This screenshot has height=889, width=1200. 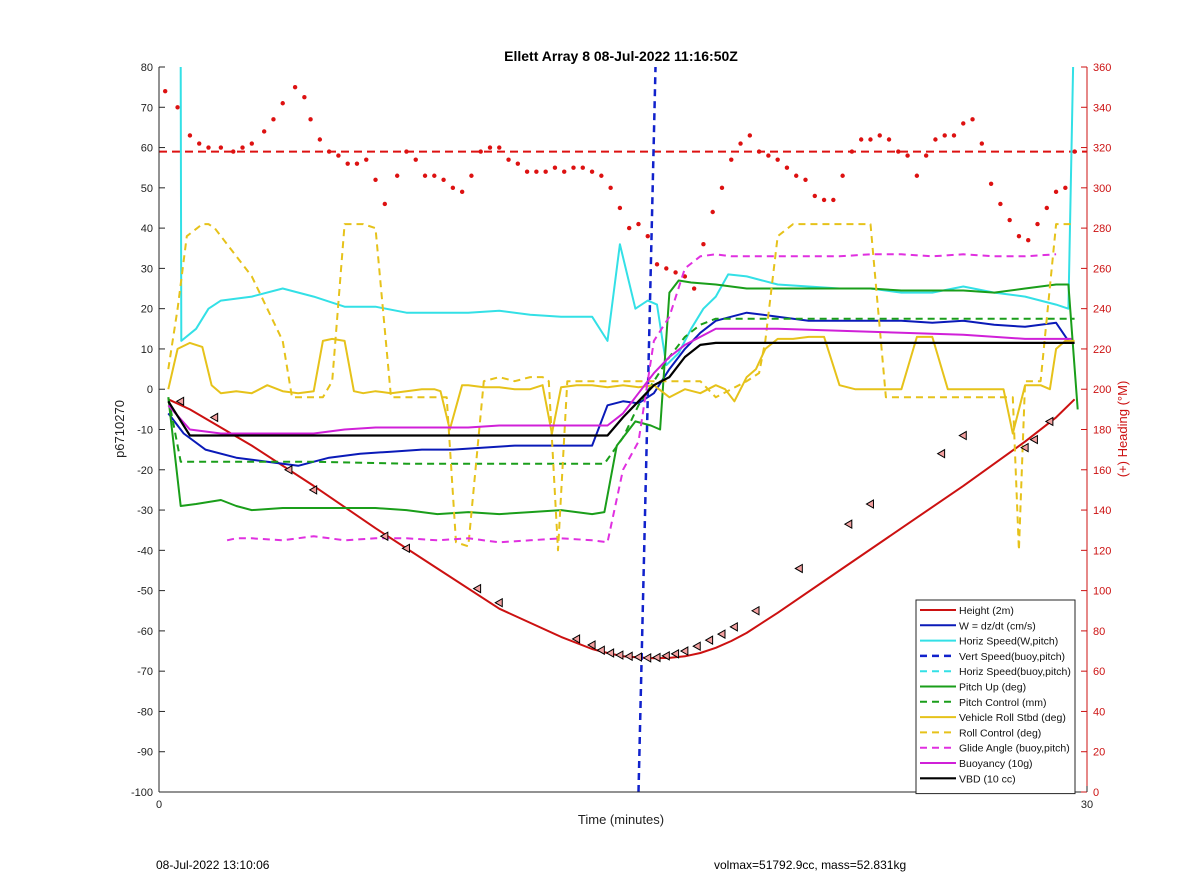 What do you see at coordinates (1102, 189) in the screenshot?
I see `y-right-tick-label: 300` at bounding box center [1102, 189].